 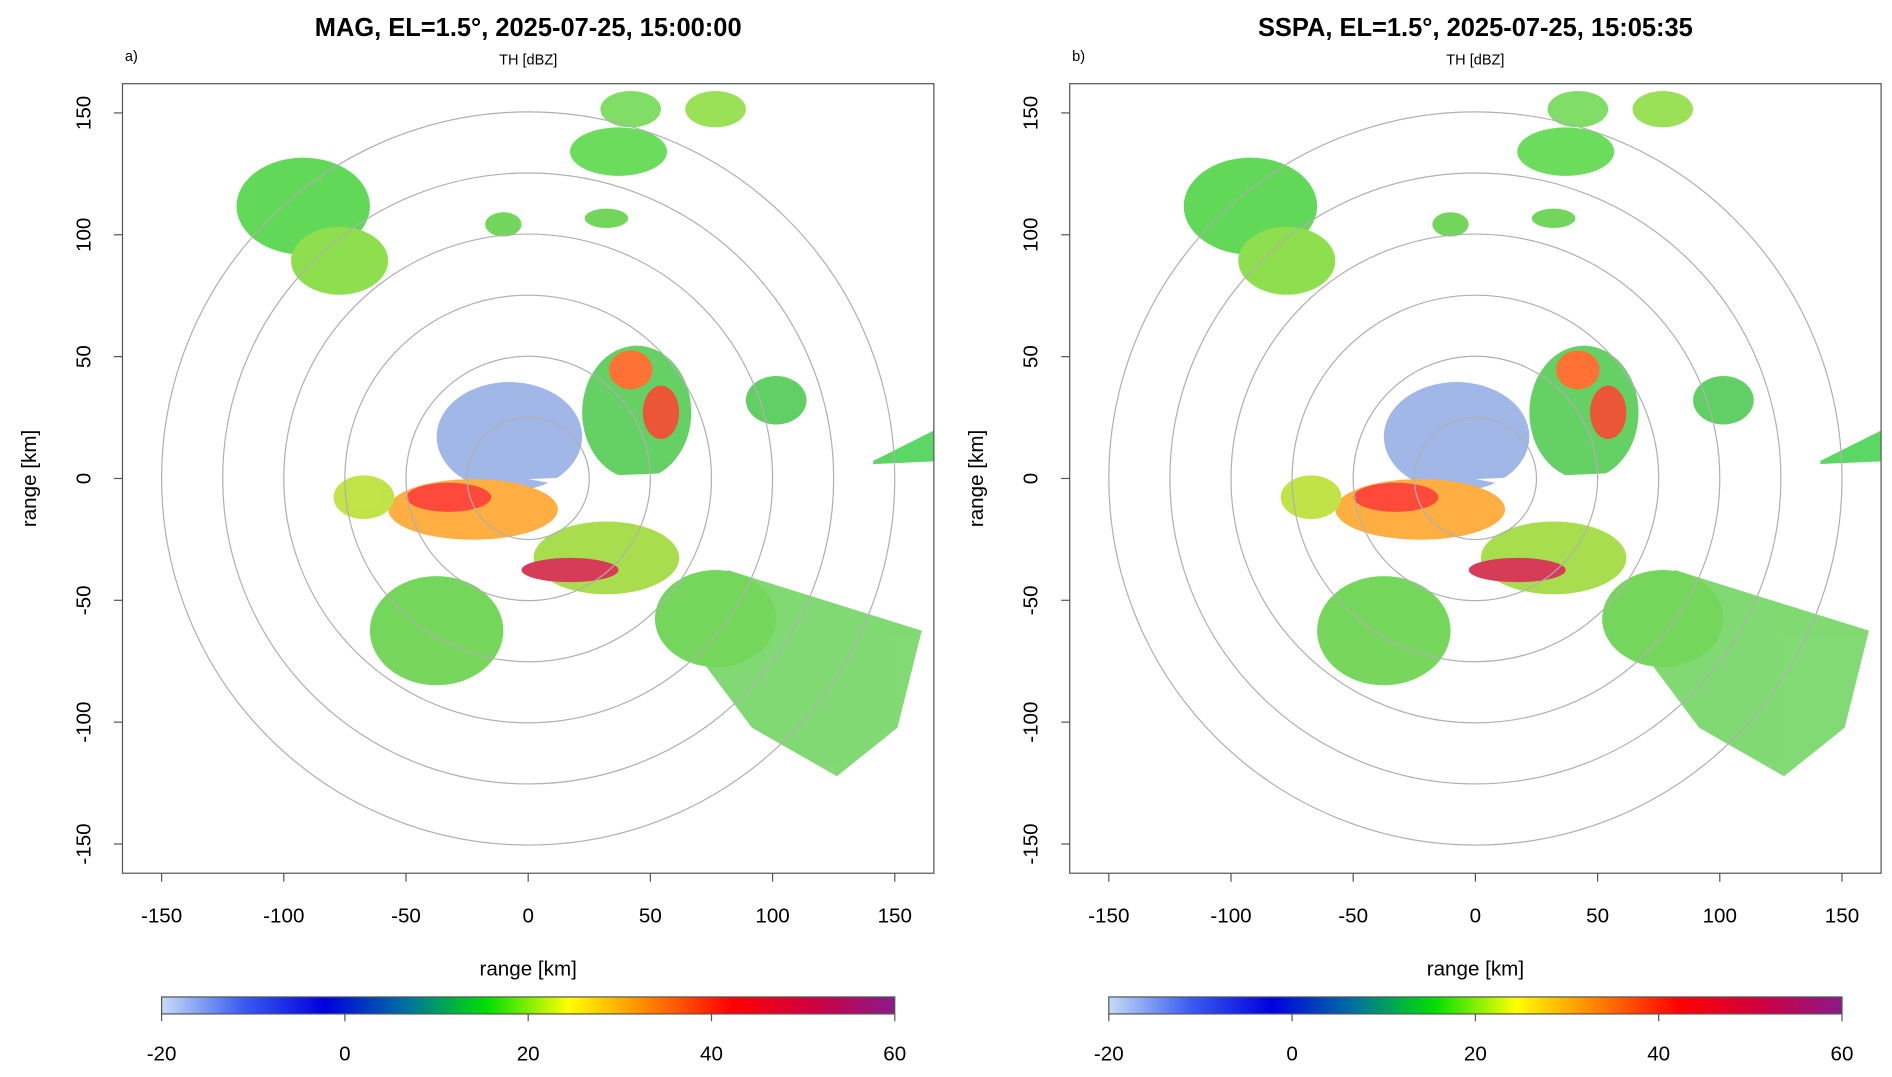 What do you see at coordinates (131, 57) in the screenshot?
I see `panel-label: a)` at bounding box center [131, 57].